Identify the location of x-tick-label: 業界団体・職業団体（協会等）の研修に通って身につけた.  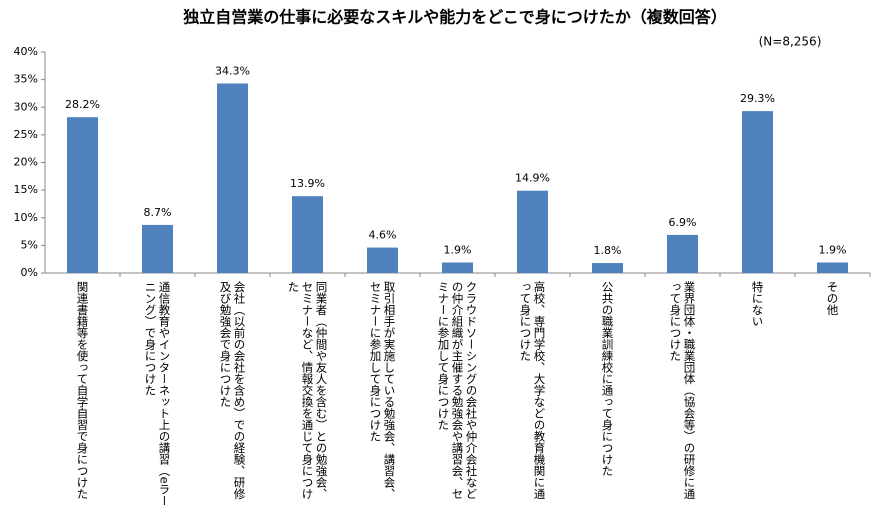
(682, 390).